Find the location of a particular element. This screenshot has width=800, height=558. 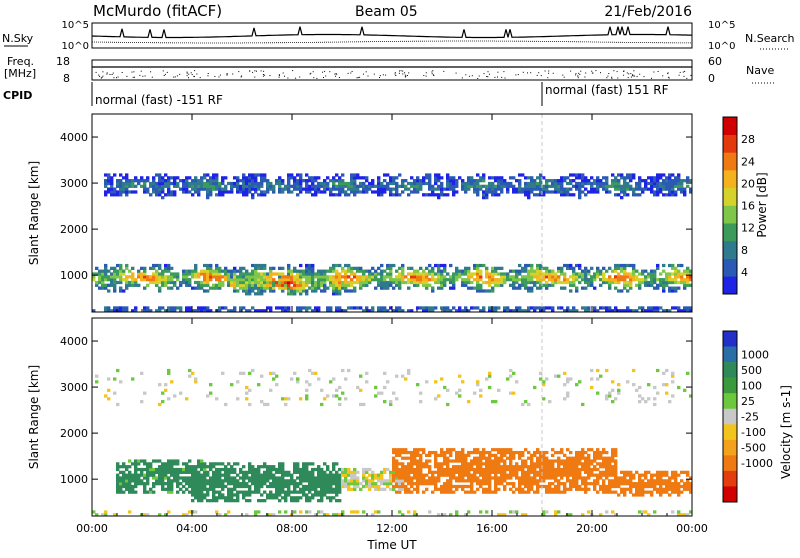

colorbar-swatch is located at coordinates (730, 268).